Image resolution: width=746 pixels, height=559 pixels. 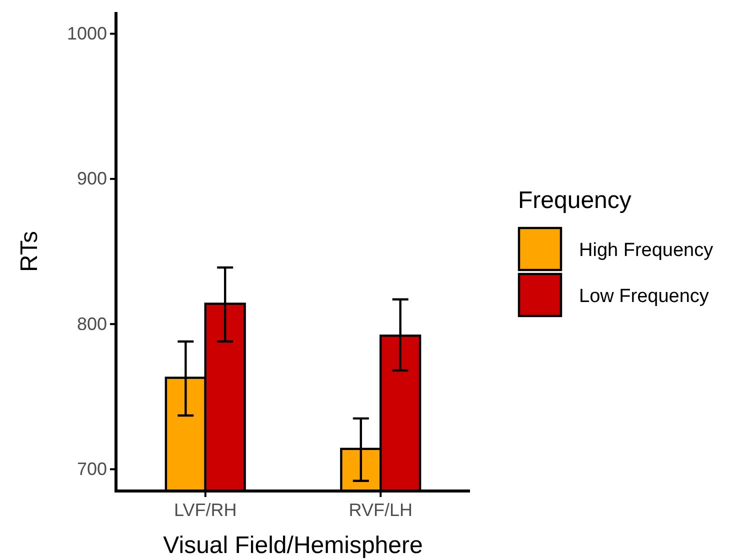 I want to click on legend-title: Frequency, so click(x=575, y=200).